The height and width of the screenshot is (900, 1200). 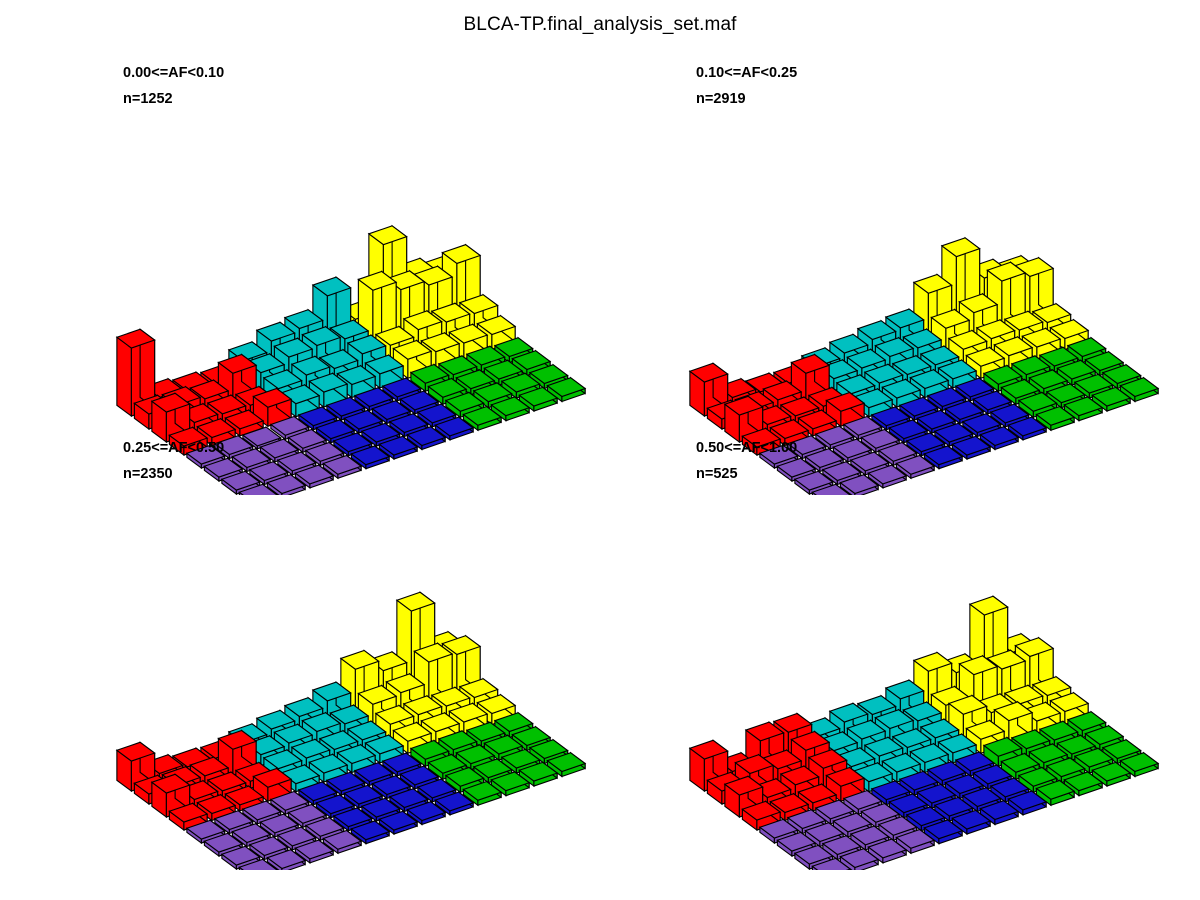 What do you see at coordinates (148, 99) in the screenshot?
I see `panel-n-label: n=1252` at bounding box center [148, 99].